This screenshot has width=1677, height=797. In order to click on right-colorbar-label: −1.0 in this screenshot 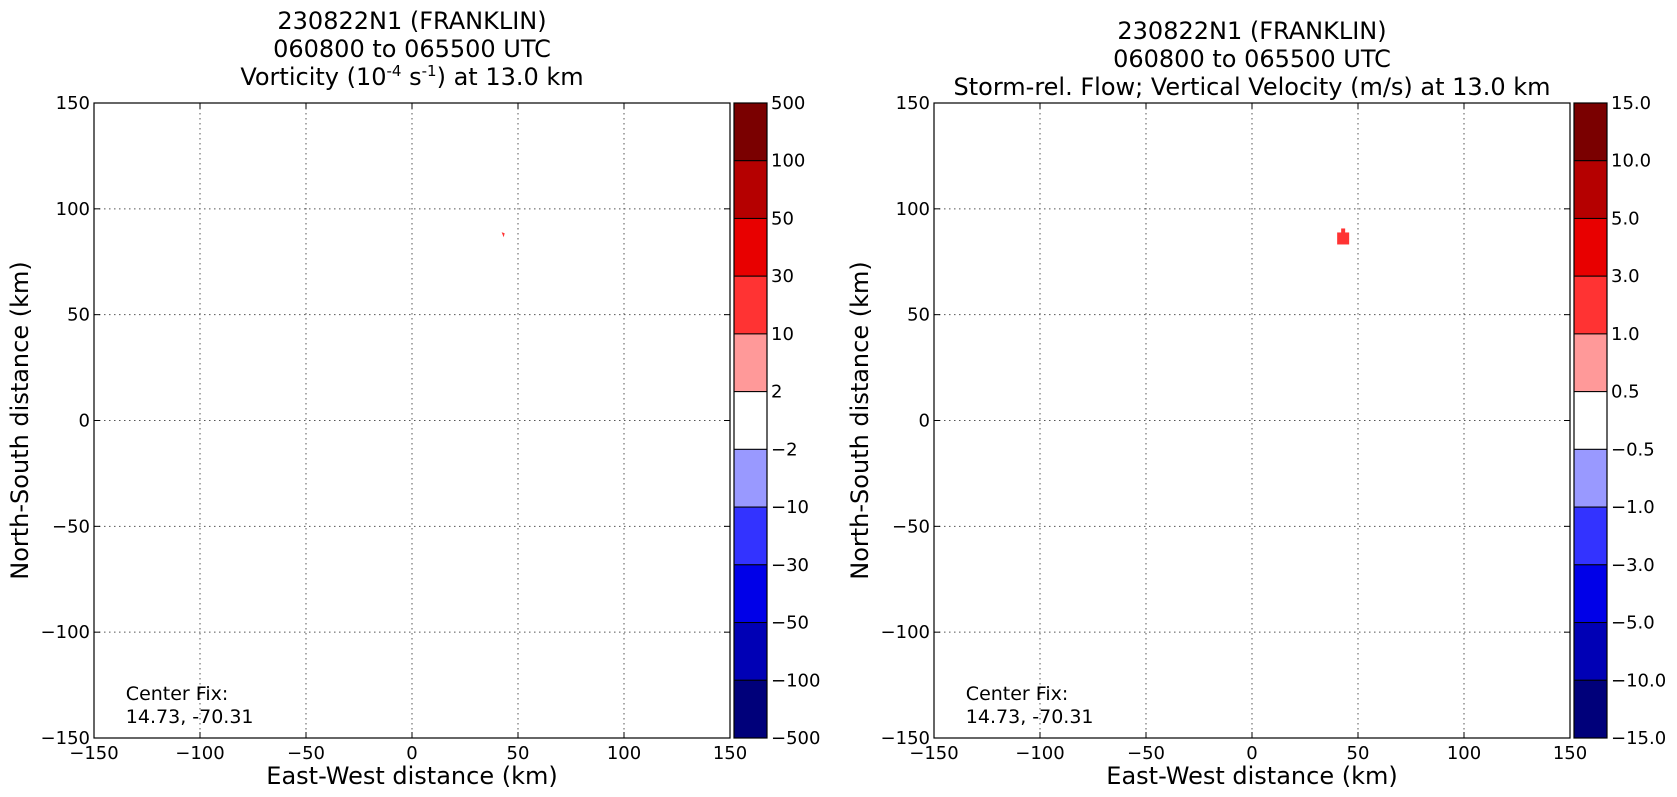, I will do `click(1633, 507)`.